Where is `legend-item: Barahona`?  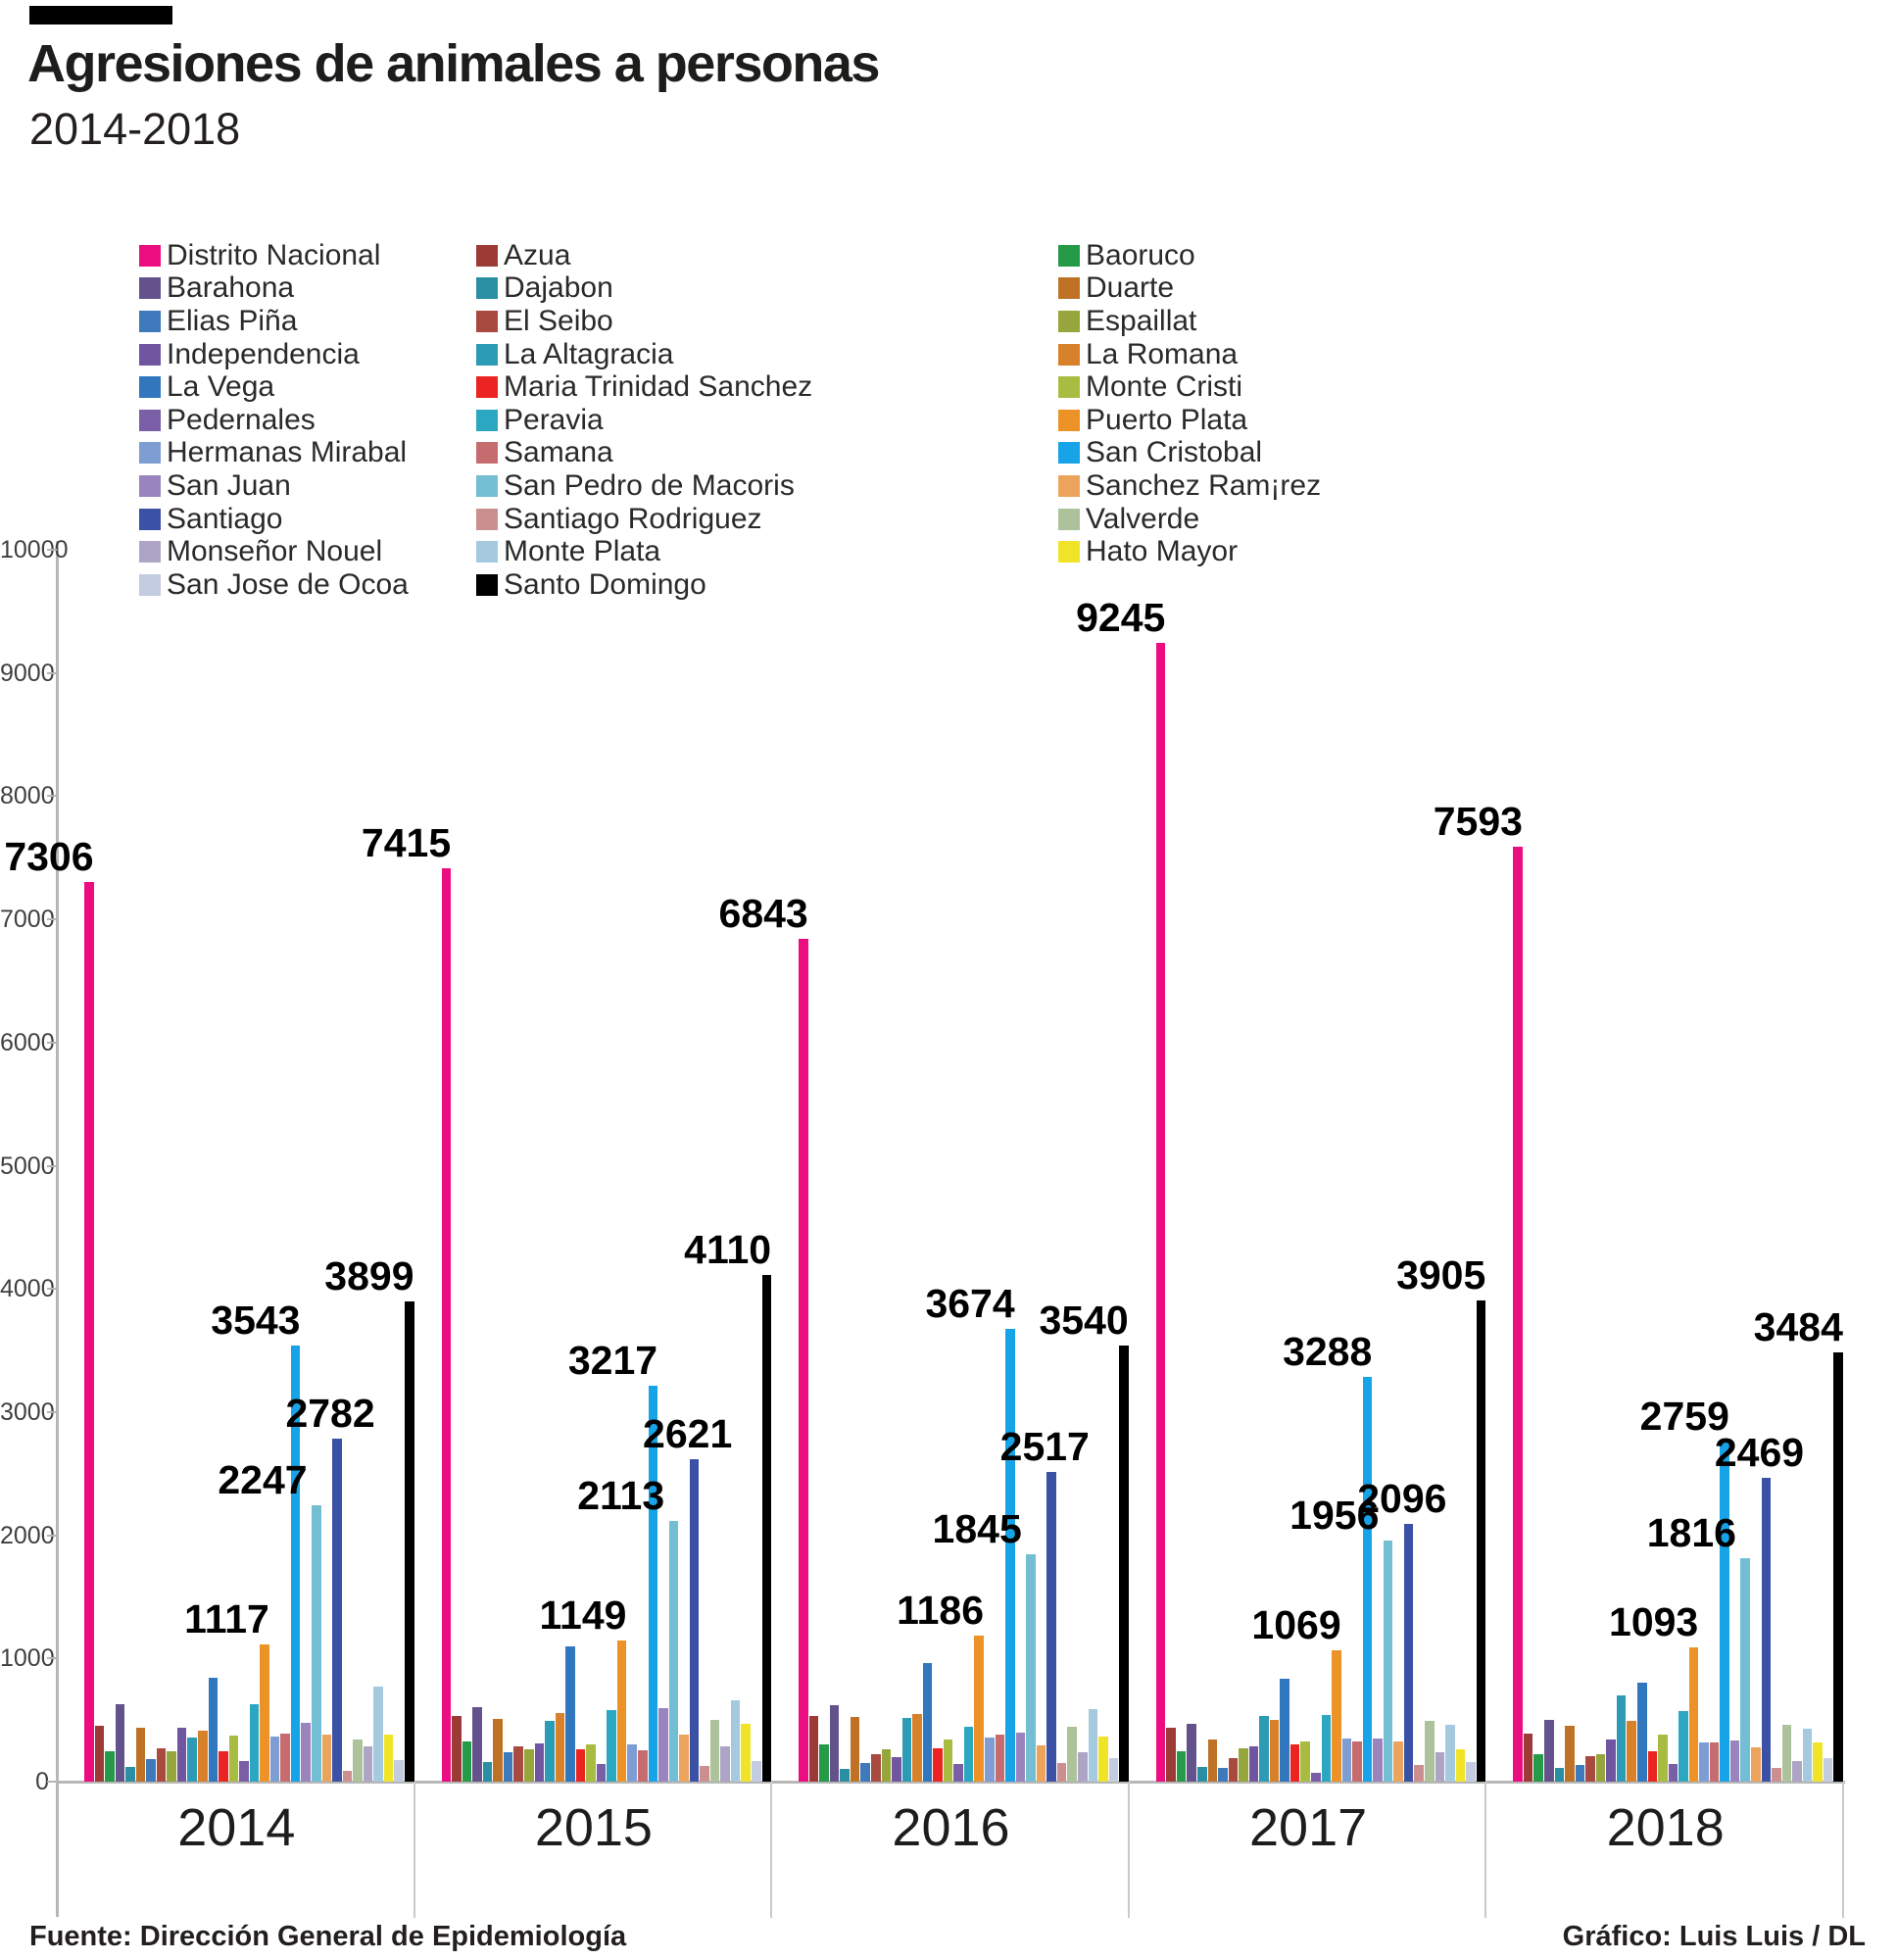
legend-item: Barahona is located at coordinates (274, 289).